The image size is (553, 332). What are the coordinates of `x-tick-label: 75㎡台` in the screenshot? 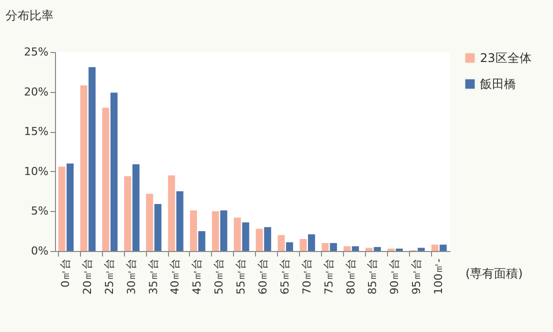 It's located at (329, 276).